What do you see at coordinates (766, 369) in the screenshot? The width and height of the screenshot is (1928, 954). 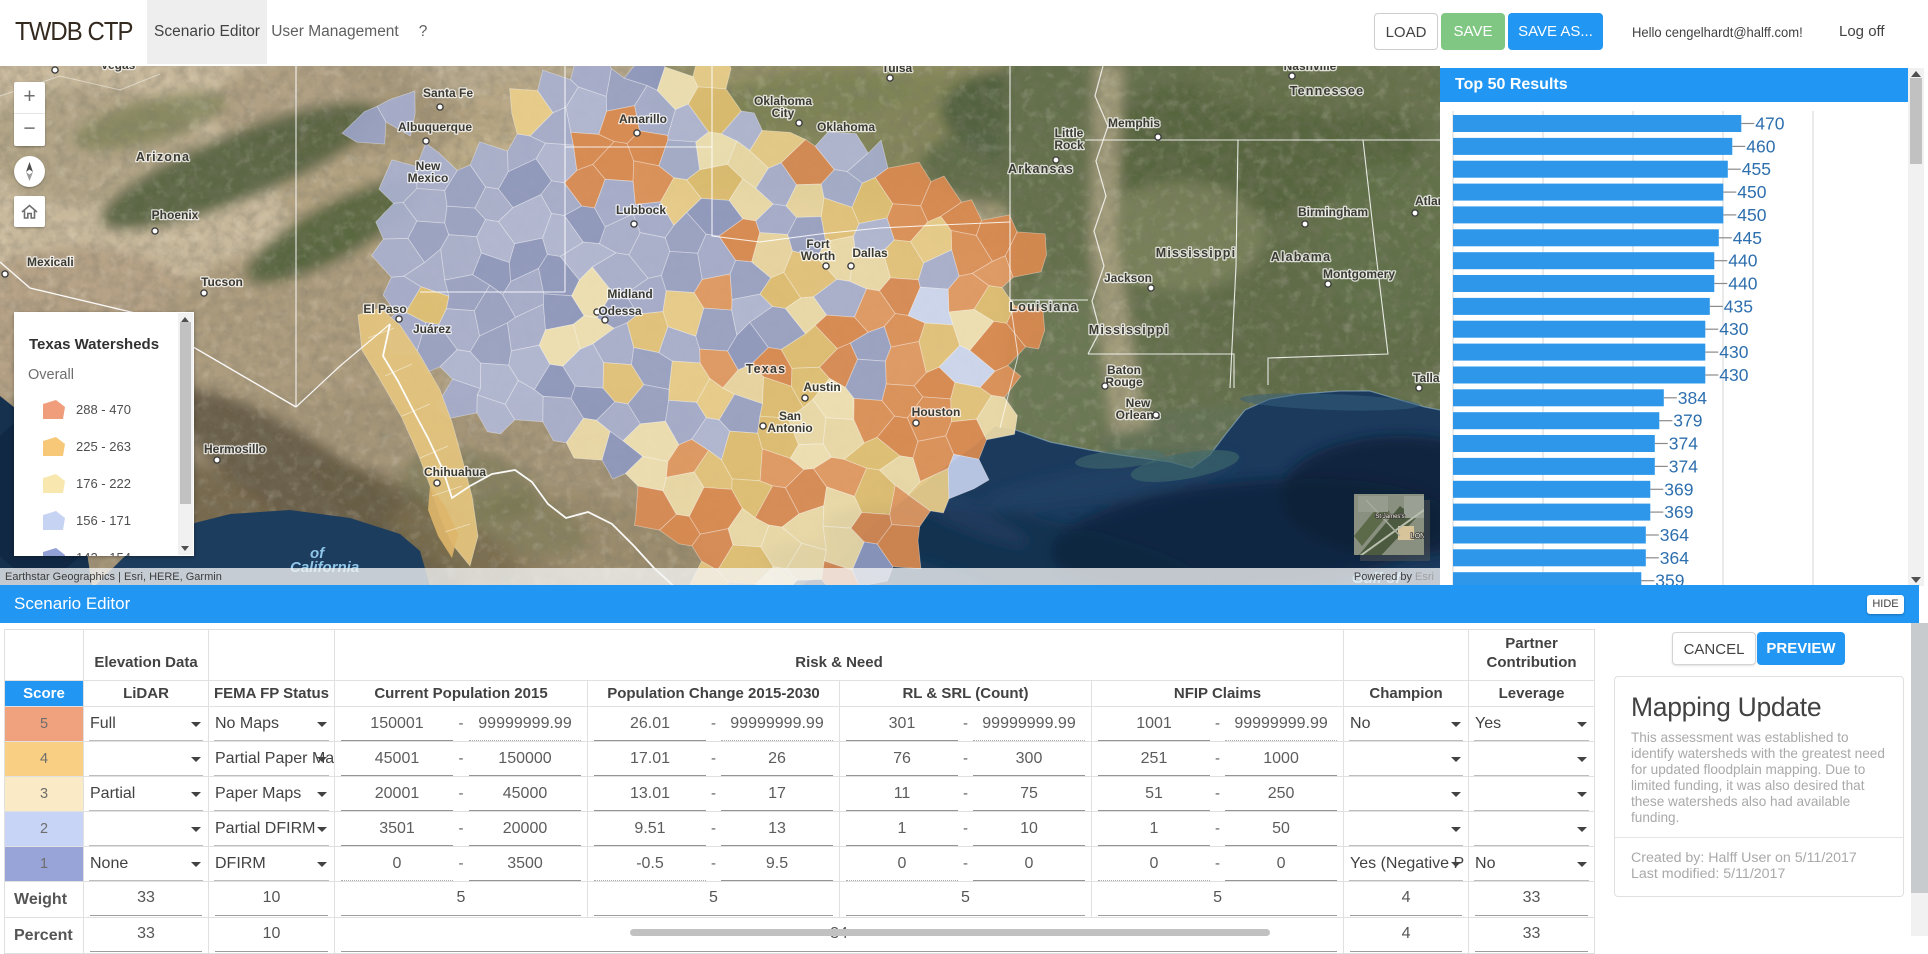 I see `svg-text: Texas` at bounding box center [766, 369].